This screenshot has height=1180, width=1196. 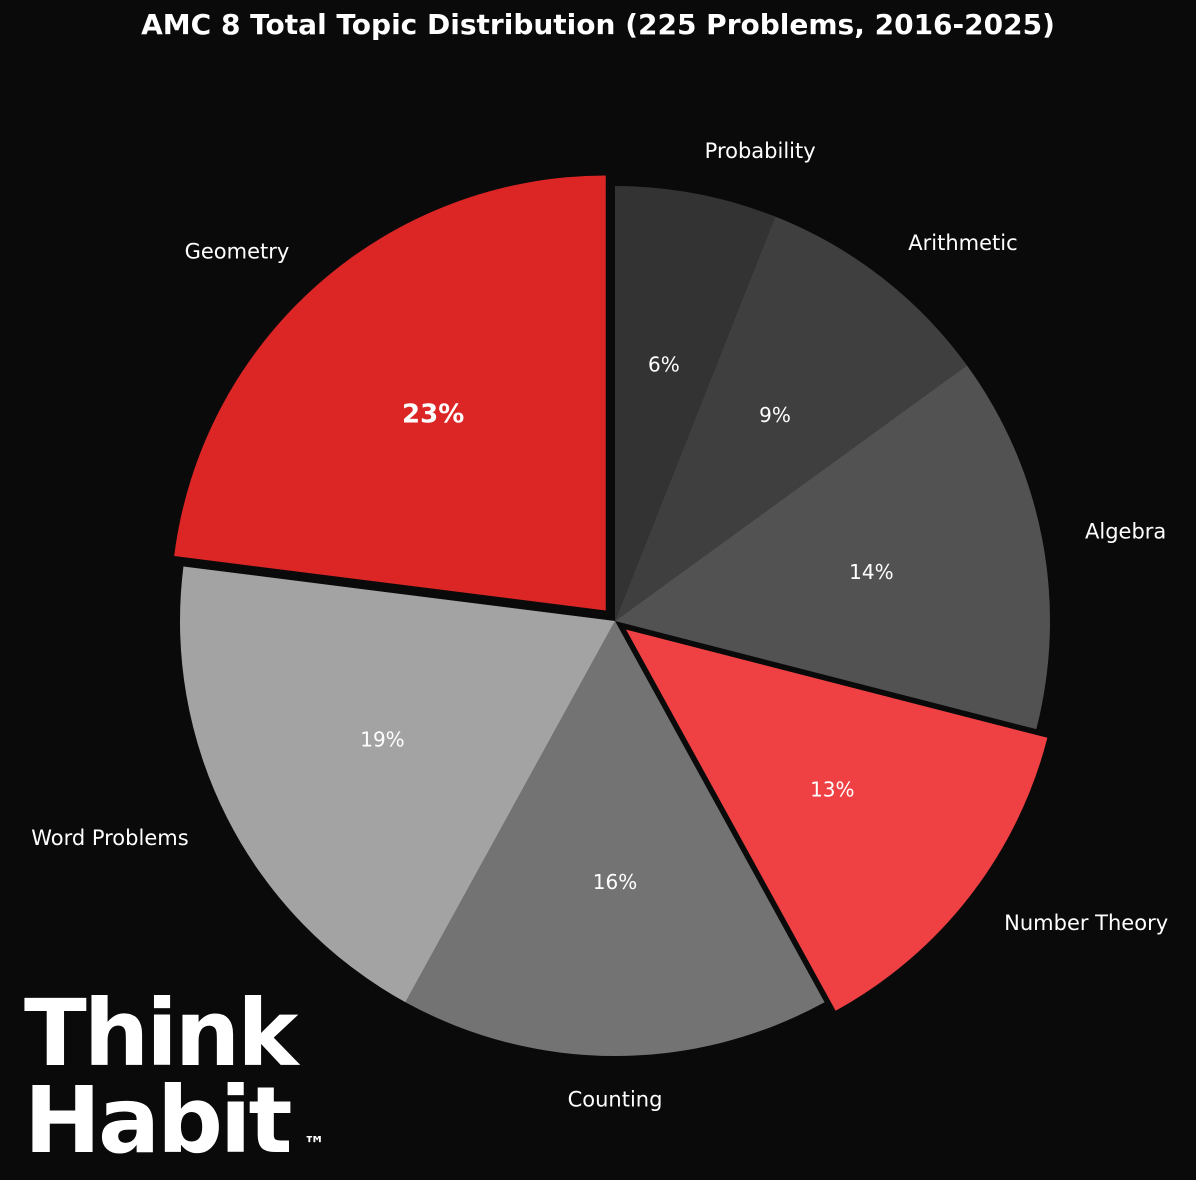 What do you see at coordinates (433, 415) in the screenshot?
I see `percent-label-geometry: 23%` at bounding box center [433, 415].